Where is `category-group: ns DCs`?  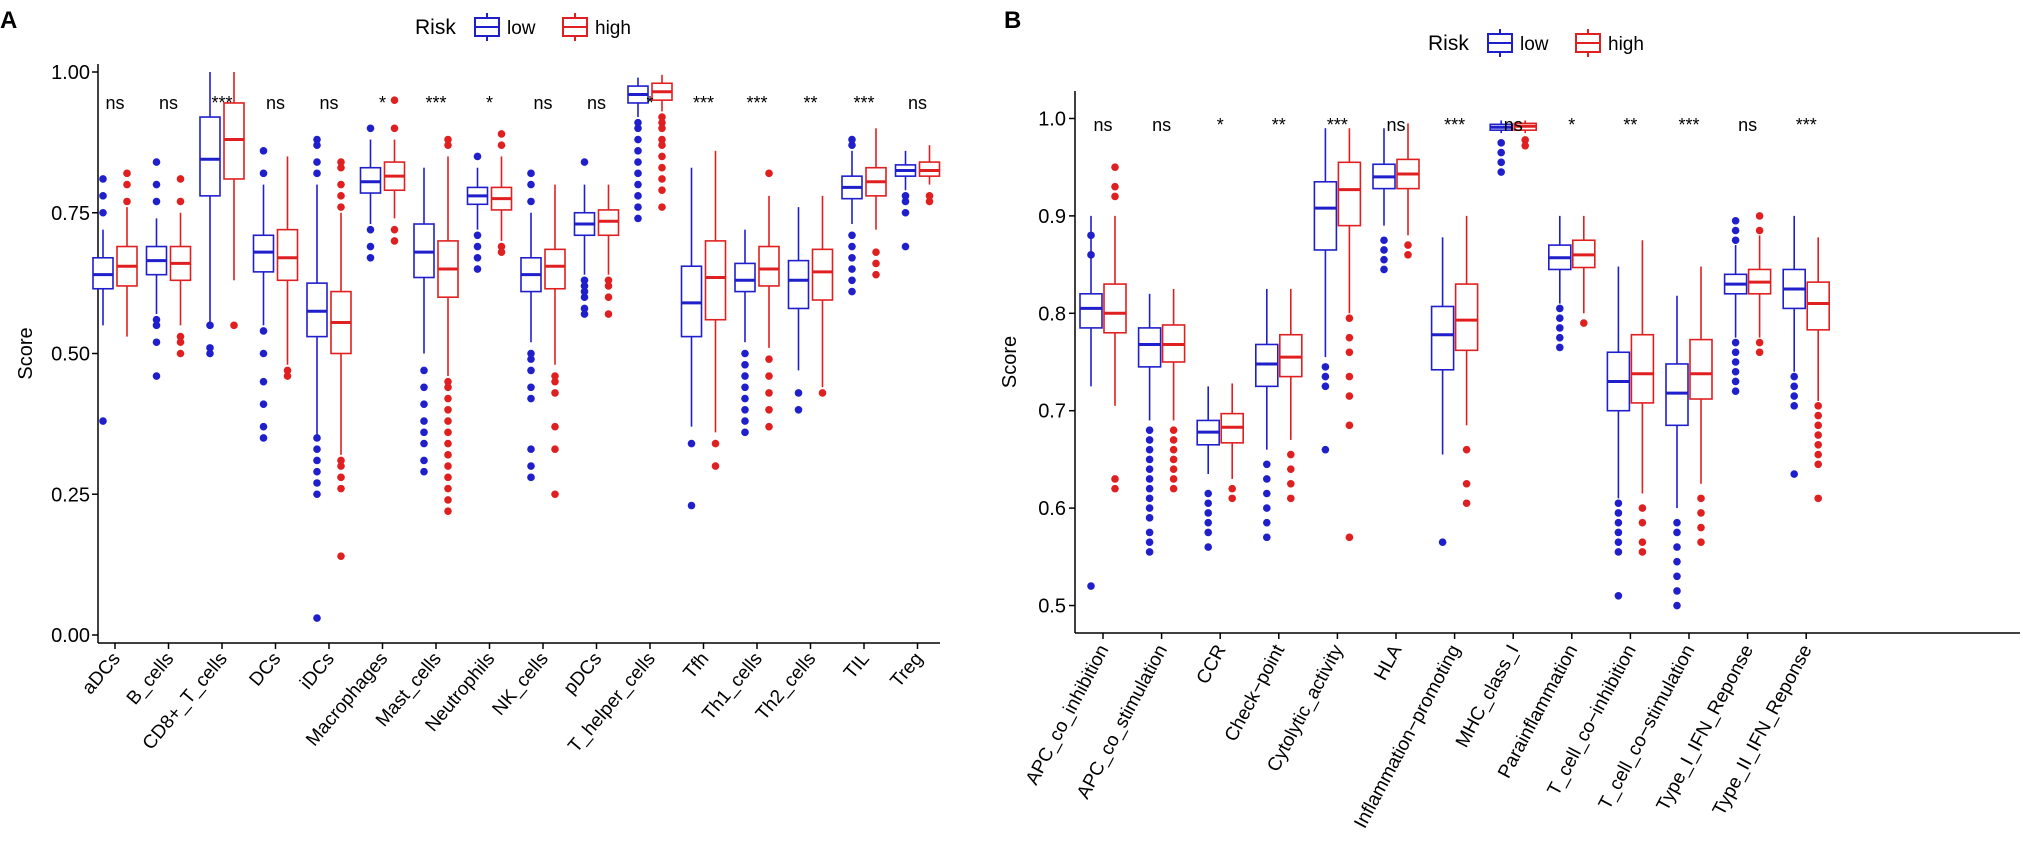 category-group: ns DCs is located at coordinates (272, 392).